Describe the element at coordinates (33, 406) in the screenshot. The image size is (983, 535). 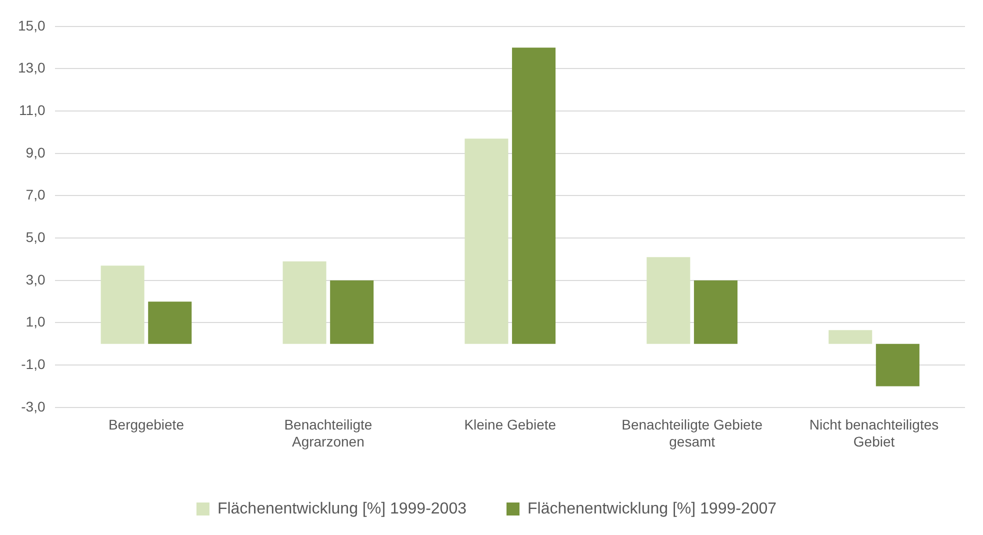
I see `y-tick-label: -3,0` at that location.